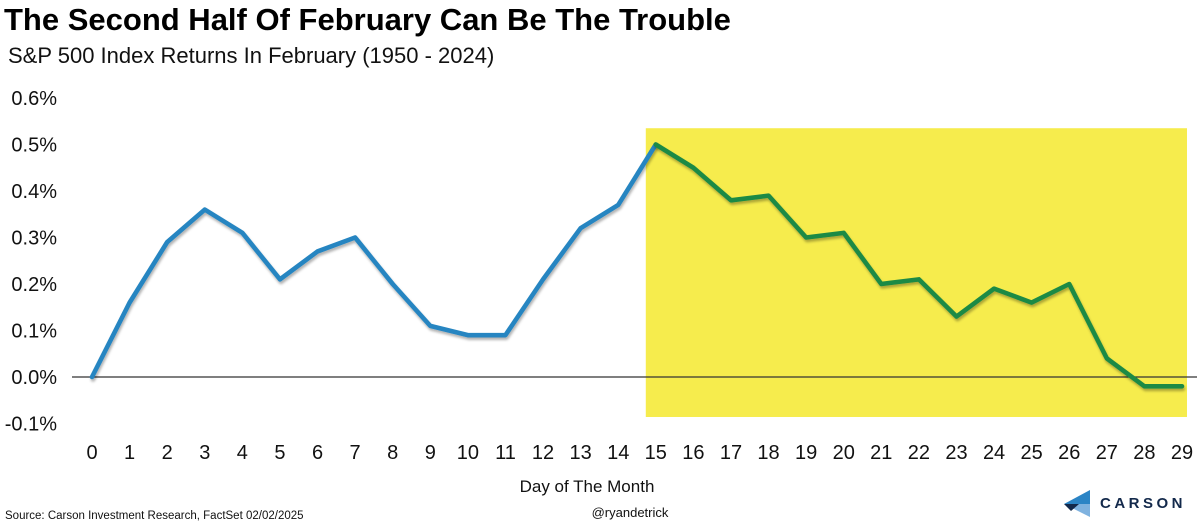 The image size is (1200, 527). What do you see at coordinates (587, 486) in the screenshot?
I see `x-axis-title: Day of The Month` at bounding box center [587, 486].